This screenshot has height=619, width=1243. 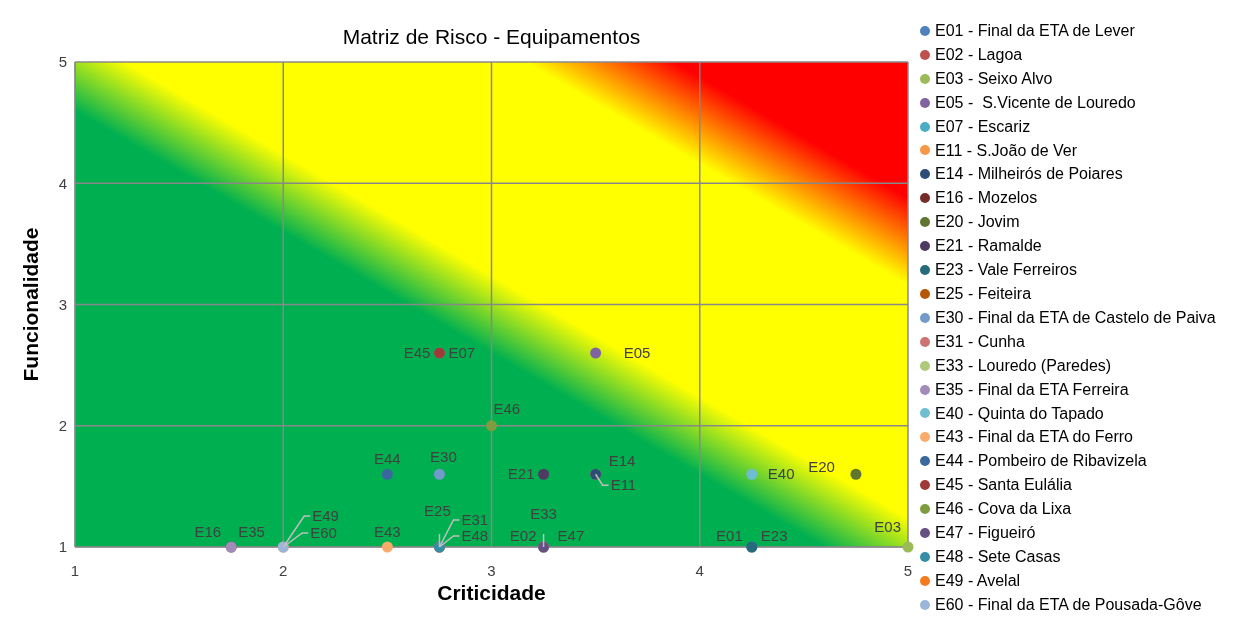 What do you see at coordinates (988, 246) in the screenshot?
I see `legend-label: E21 - Ramalde` at bounding box center [988, 246].